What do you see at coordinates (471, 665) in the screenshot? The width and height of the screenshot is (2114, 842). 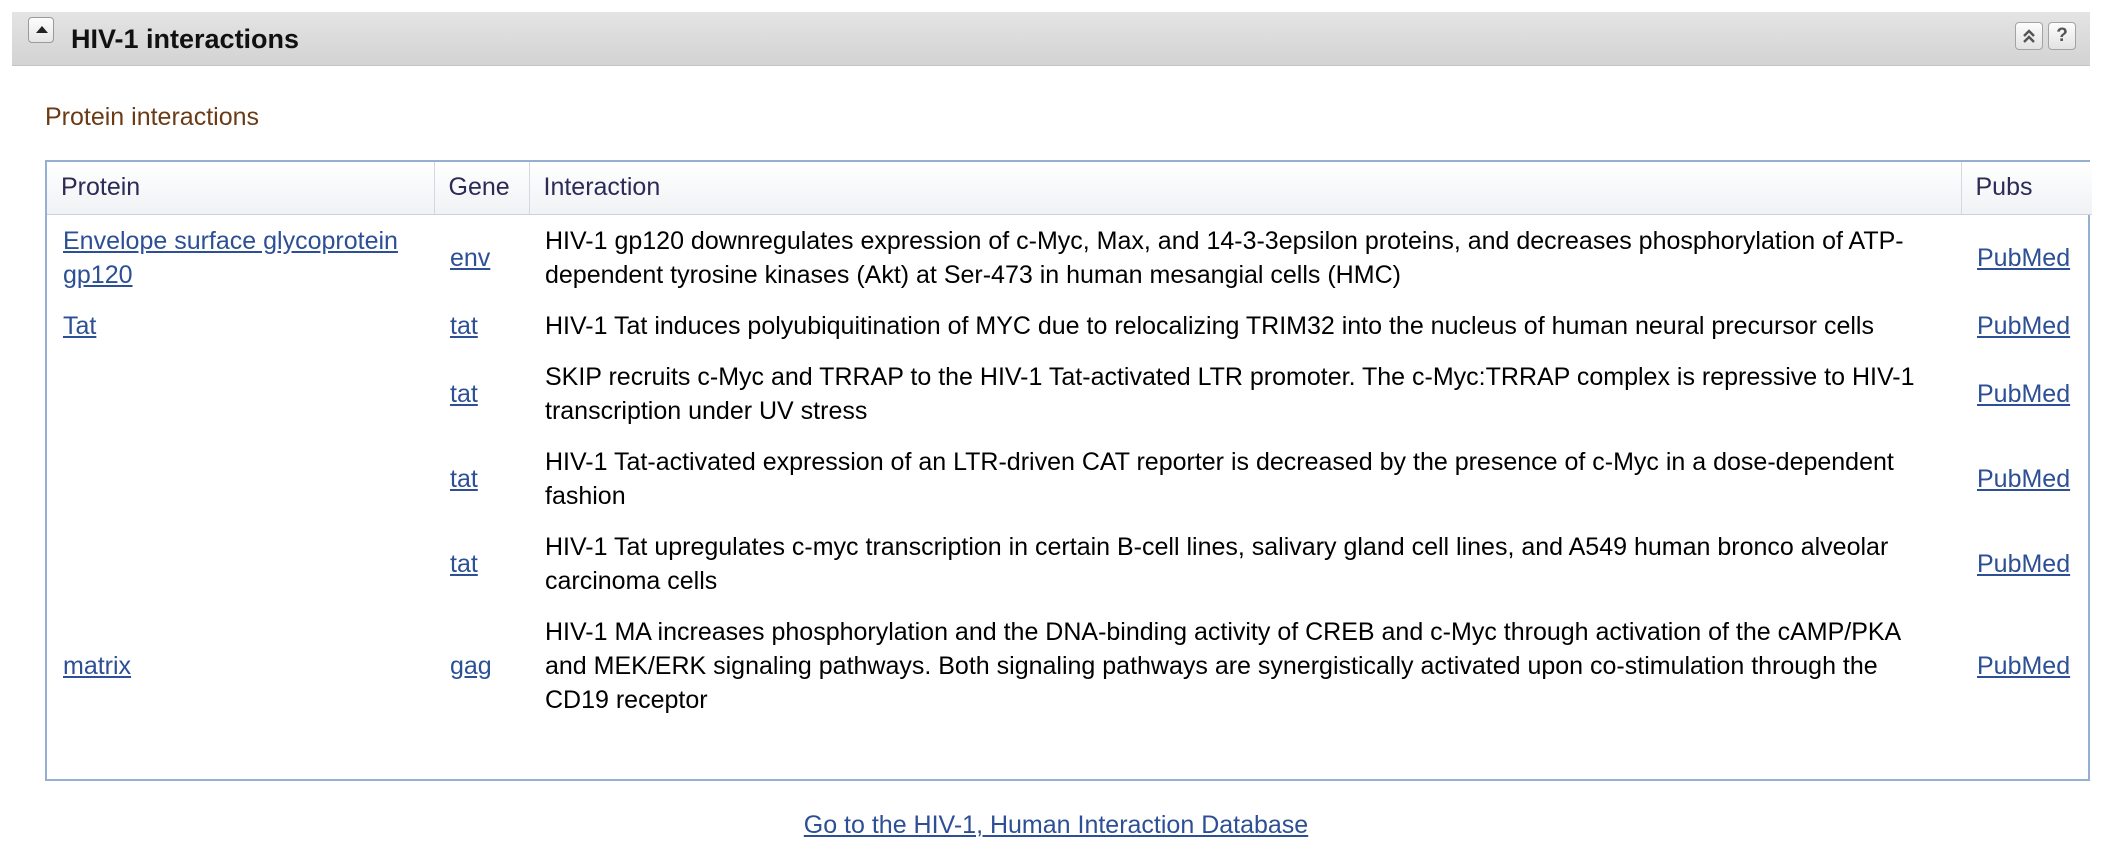 I see `gene-link: gag` at bounding box center [471, 665].